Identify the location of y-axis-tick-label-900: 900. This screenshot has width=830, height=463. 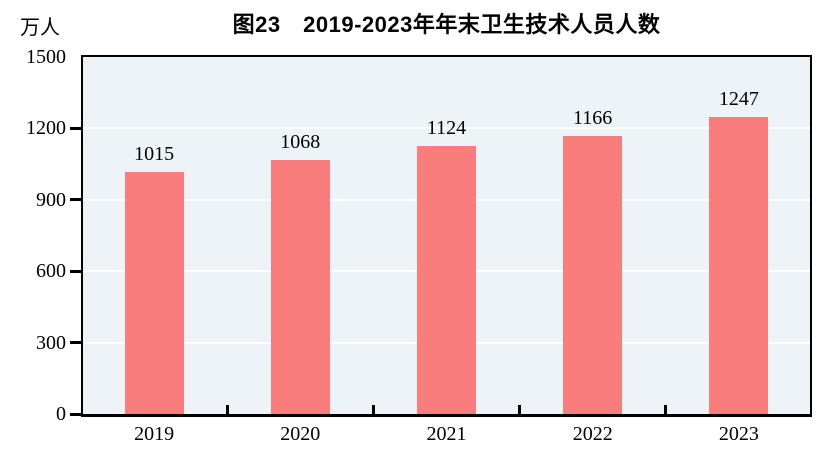
(51, 199).